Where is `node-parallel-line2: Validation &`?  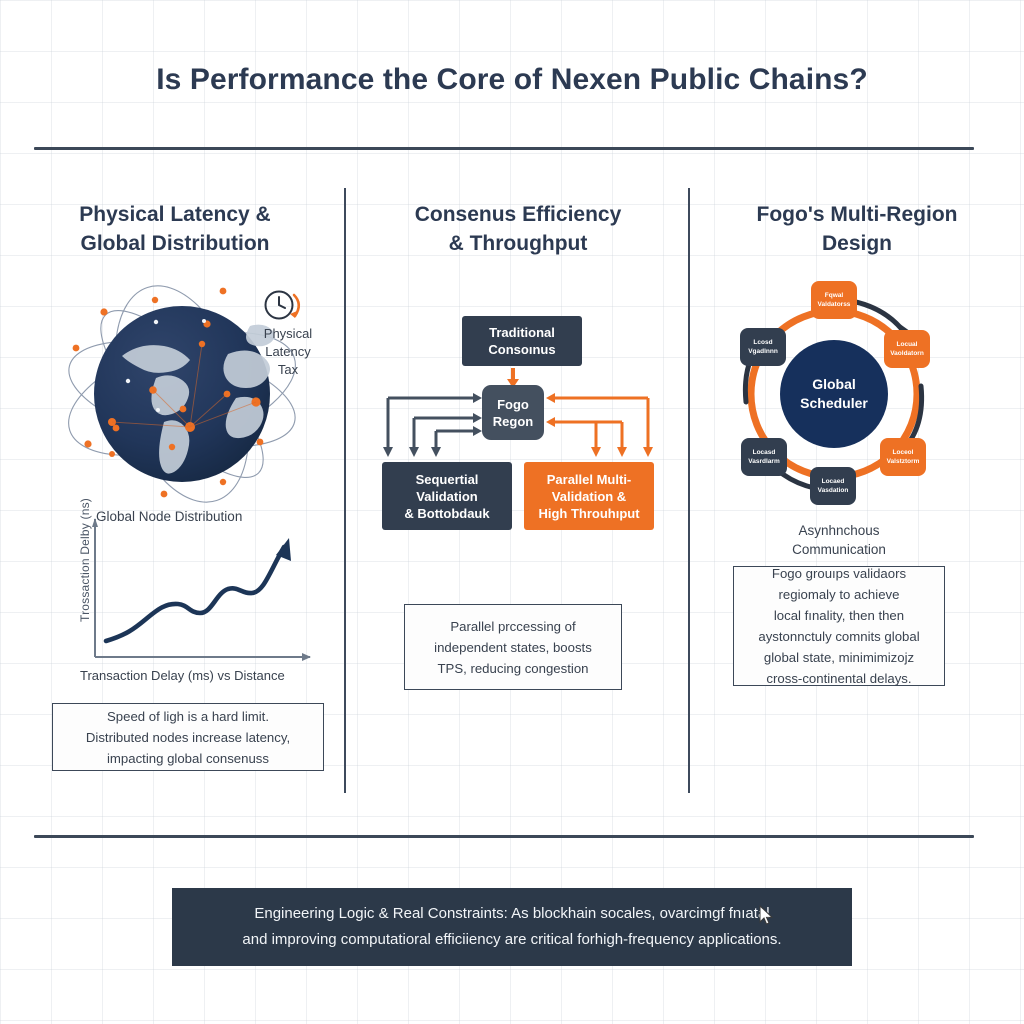 node-parallel-line2: Validation & is located at coordinates (589, 496).